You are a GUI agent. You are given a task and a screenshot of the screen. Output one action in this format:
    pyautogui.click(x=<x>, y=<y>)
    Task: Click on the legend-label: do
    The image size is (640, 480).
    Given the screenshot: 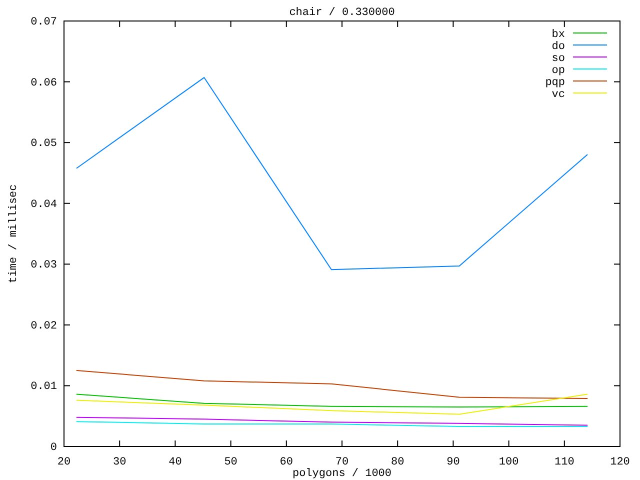 What is the action you would take?
    pyautogui.click(x=558, y=47)
    